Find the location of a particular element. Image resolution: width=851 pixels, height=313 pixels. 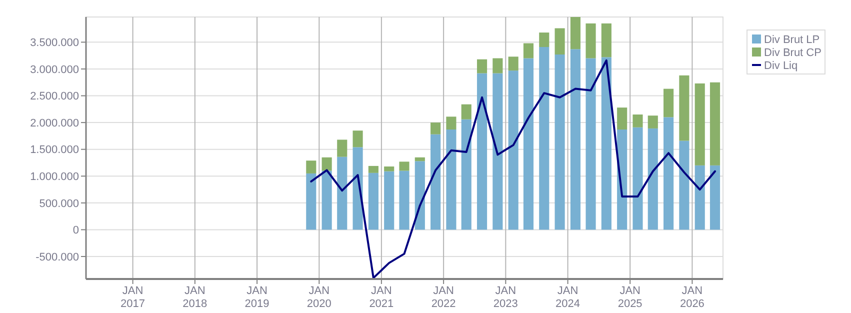

x-tick-label: JAN 2018 is located at coordinates (195, 297).